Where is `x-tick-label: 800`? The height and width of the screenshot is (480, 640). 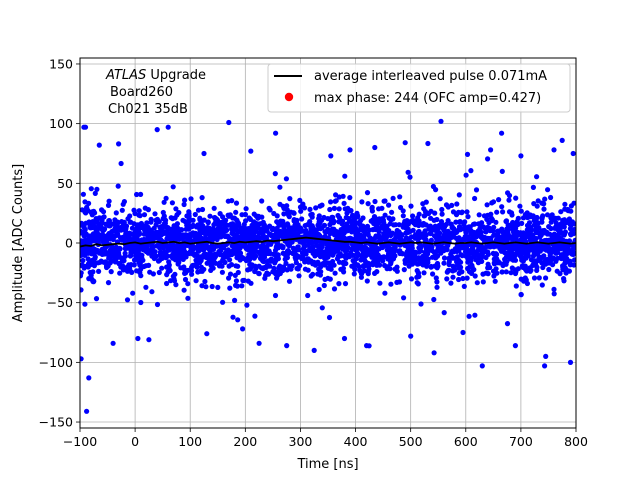 x-tick-label: 800 is located at coordinates (576, 441).